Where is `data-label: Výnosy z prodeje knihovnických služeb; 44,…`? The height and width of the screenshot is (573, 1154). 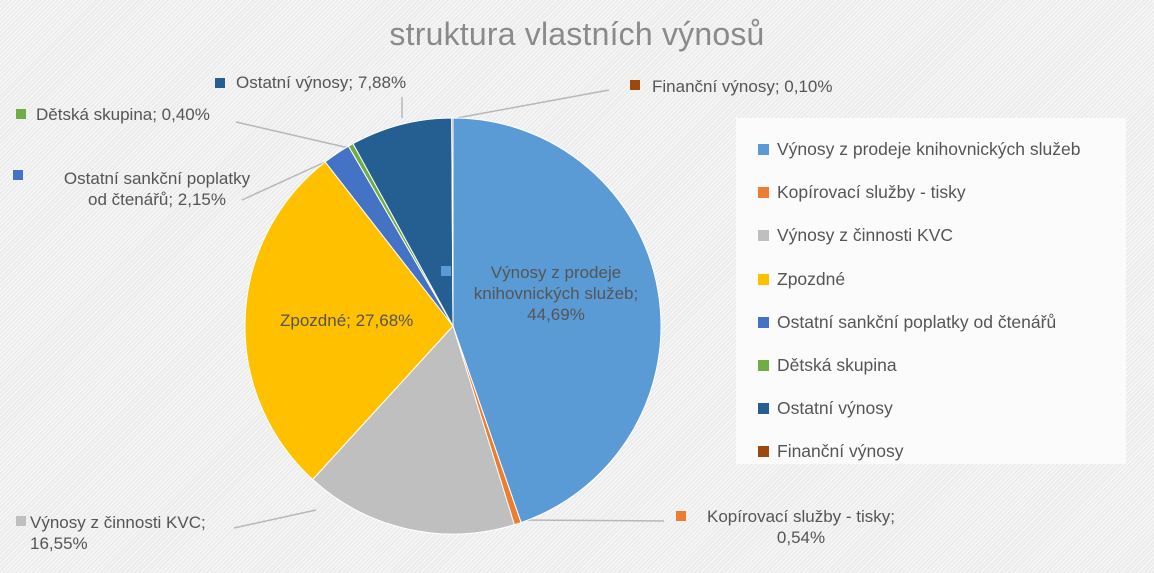 data-label: Výnosy z prodeje knihovnických služeb; 44,… is located at coordinates (556, 293).